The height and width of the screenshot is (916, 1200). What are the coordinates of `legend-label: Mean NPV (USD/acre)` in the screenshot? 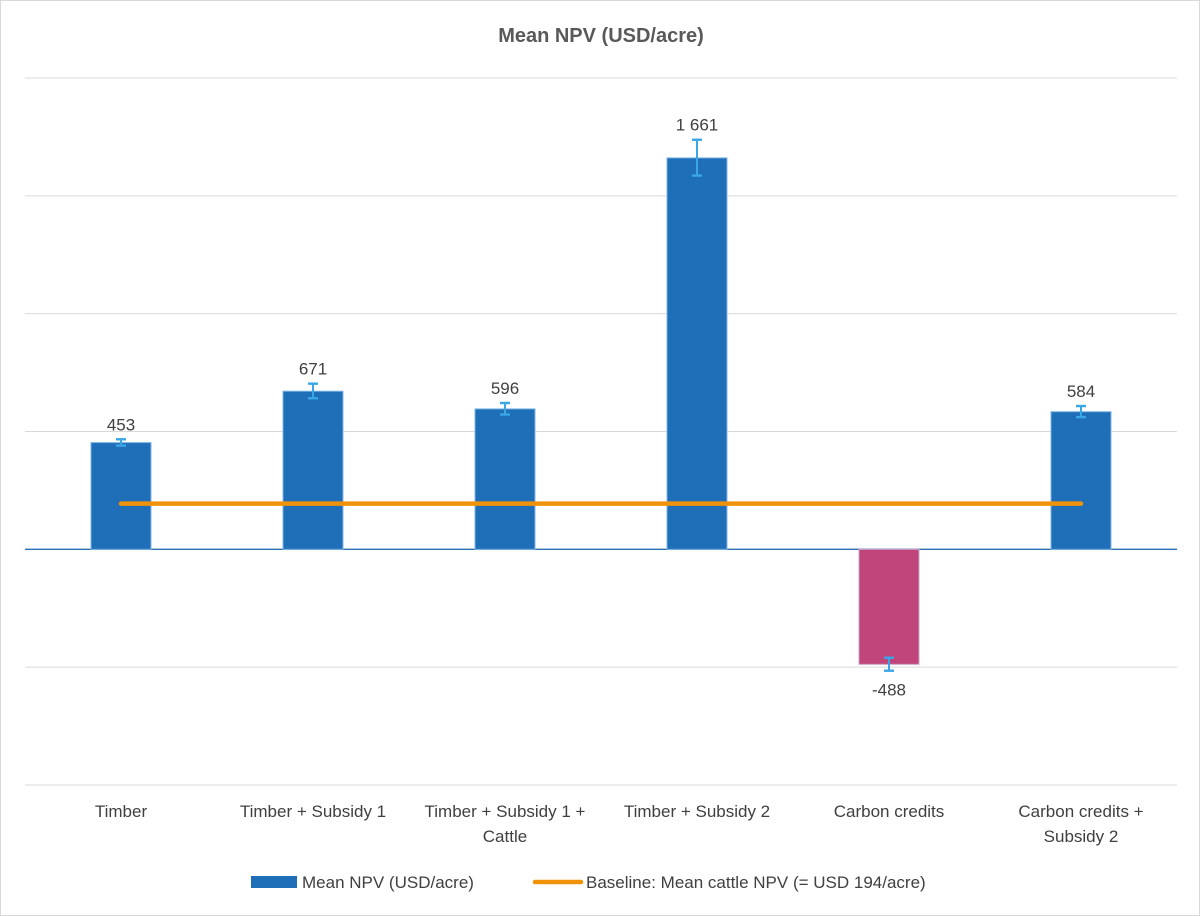 It's located at (388, 882).